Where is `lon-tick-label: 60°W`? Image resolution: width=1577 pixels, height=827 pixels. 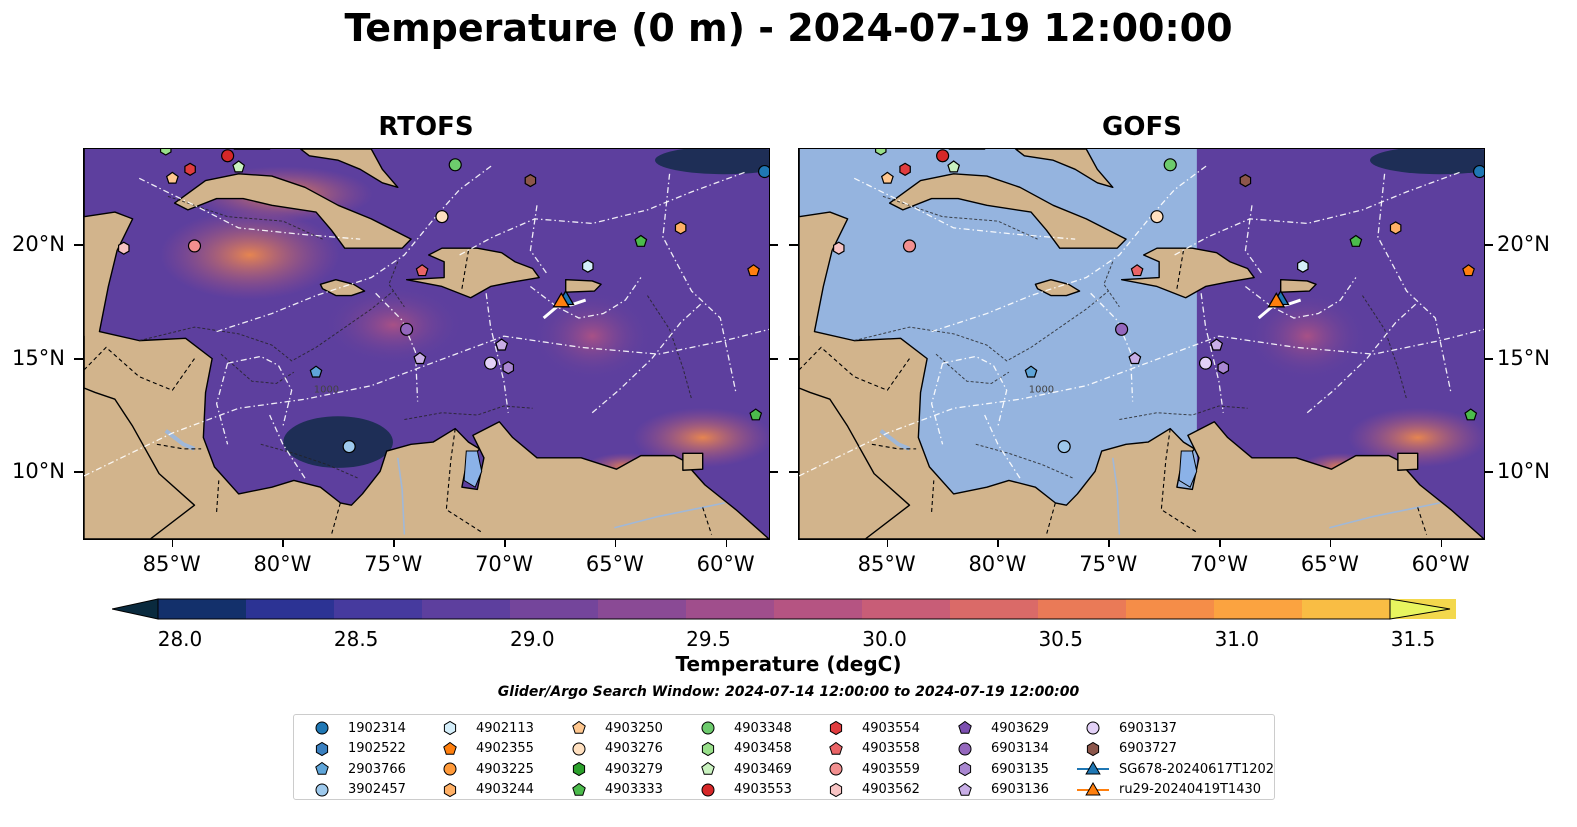 lon-tick-label: 60°W is located at coordinates (1440, 564).